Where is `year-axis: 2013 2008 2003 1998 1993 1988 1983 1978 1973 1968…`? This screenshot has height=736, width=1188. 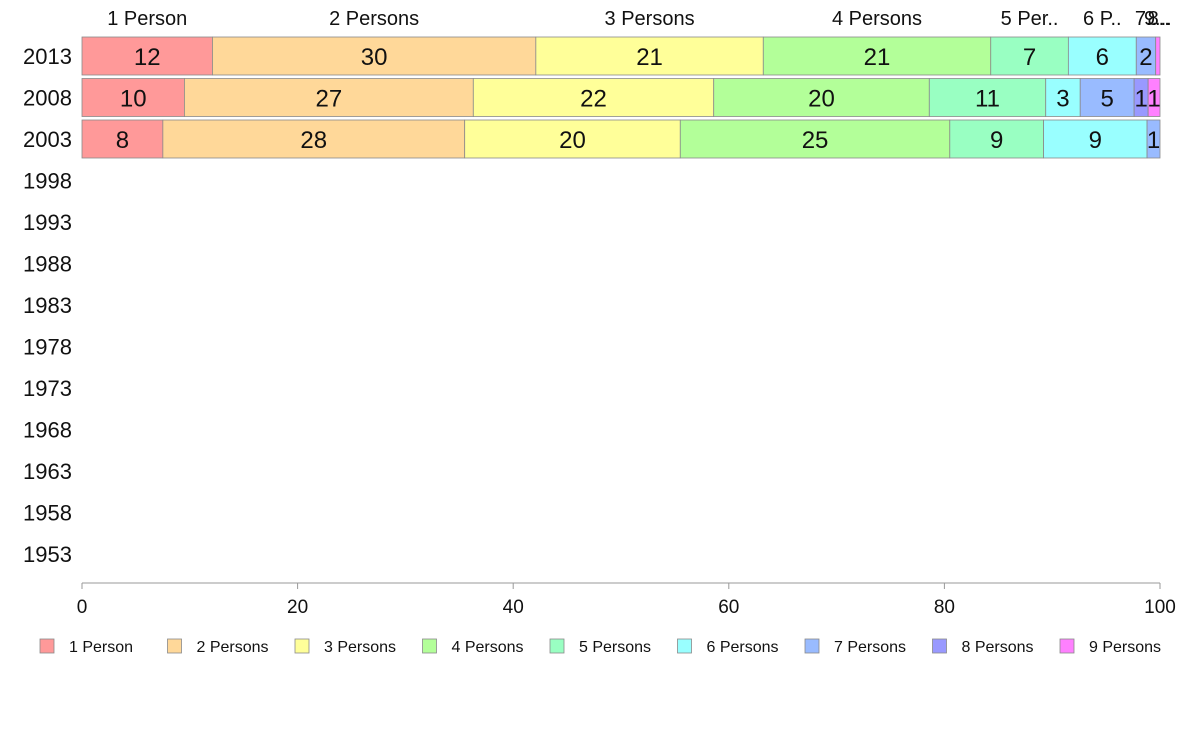
year-axis: 2013 2008 2003 1998 1993 1988 1983 1978 1973 1968… is located at coordinates (47, 305).